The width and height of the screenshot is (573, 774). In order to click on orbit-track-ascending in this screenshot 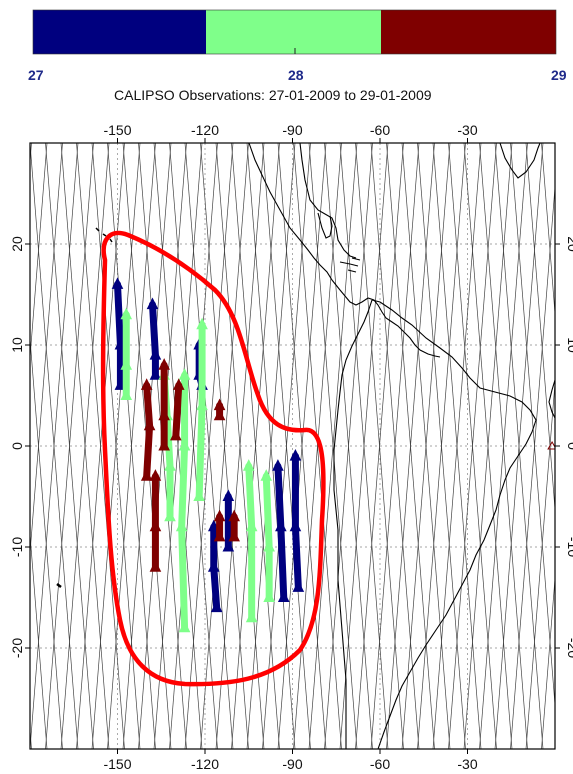, I will do `click(548, 230)`.